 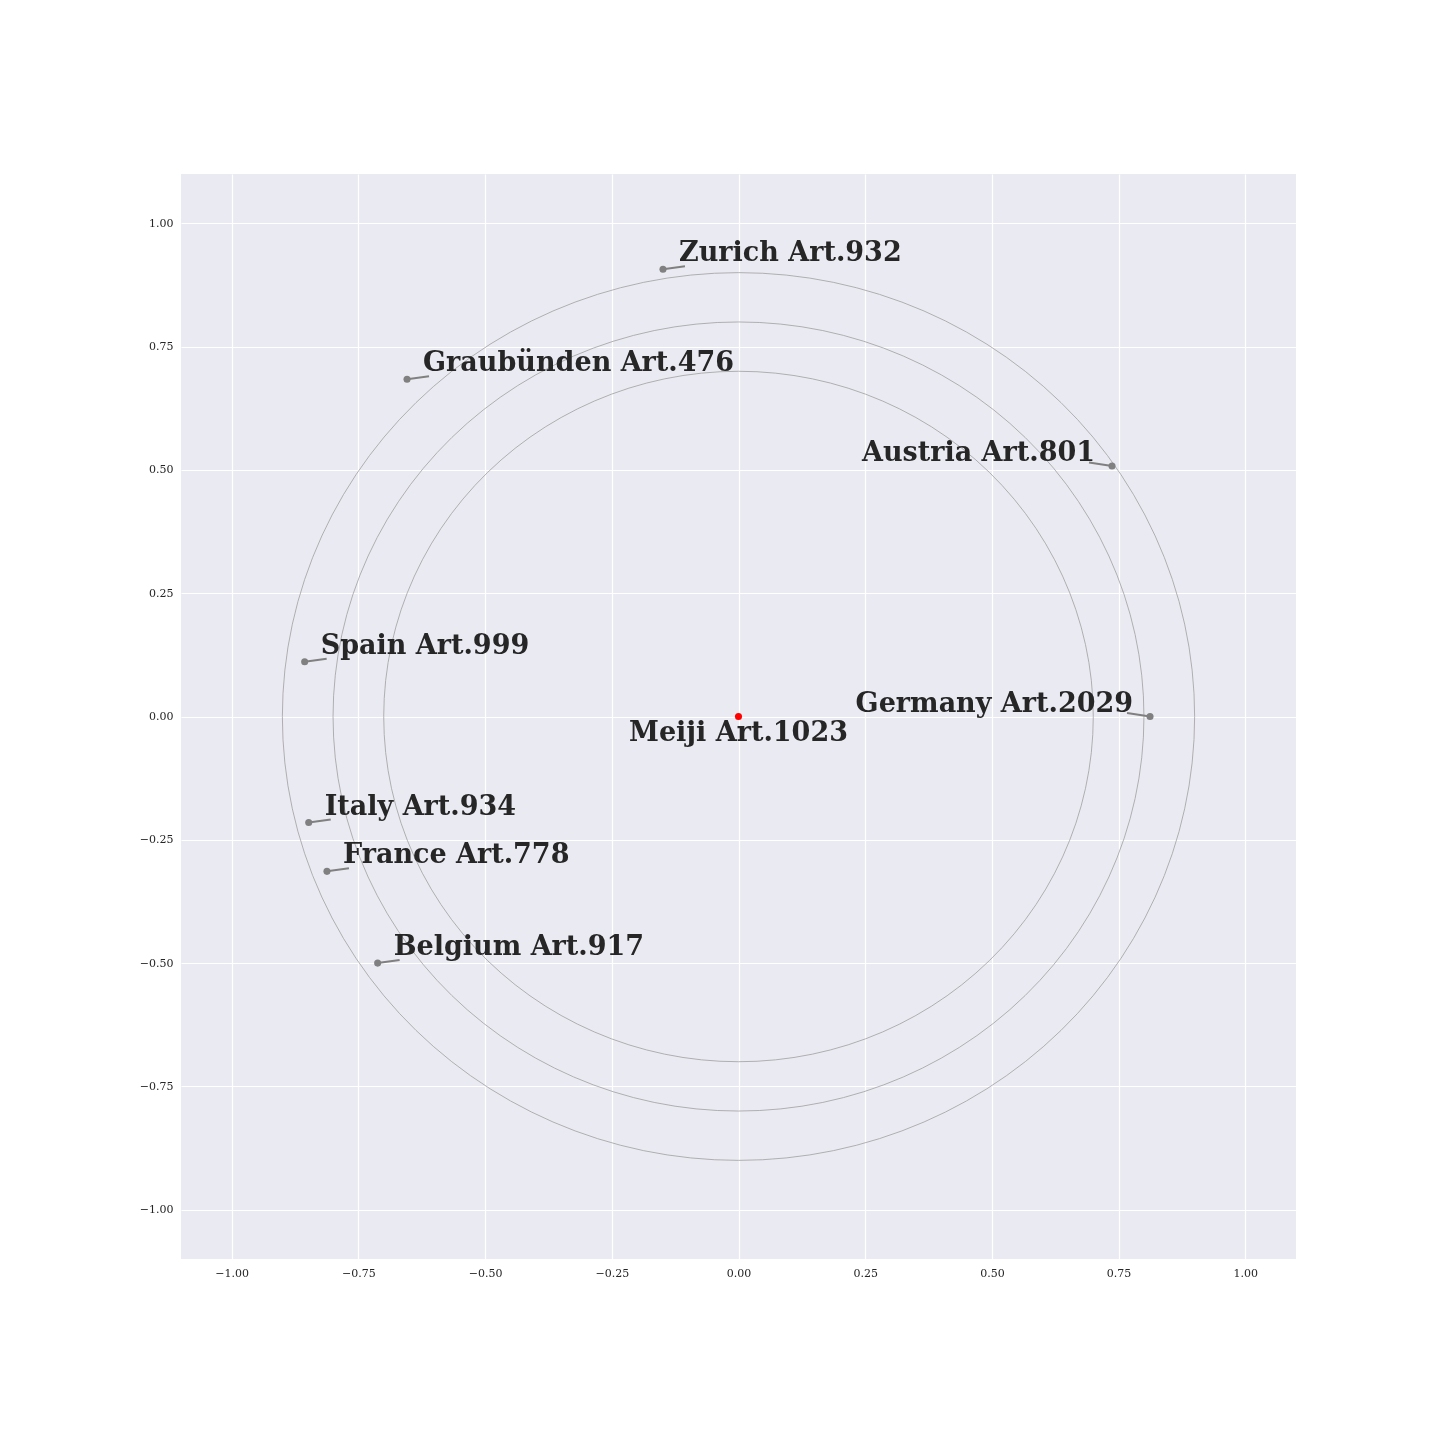 What do you see at coordinates (161, 347) in the screenshot?
I see `y-tick-label: 0.75` at bounding box center [161, 347].